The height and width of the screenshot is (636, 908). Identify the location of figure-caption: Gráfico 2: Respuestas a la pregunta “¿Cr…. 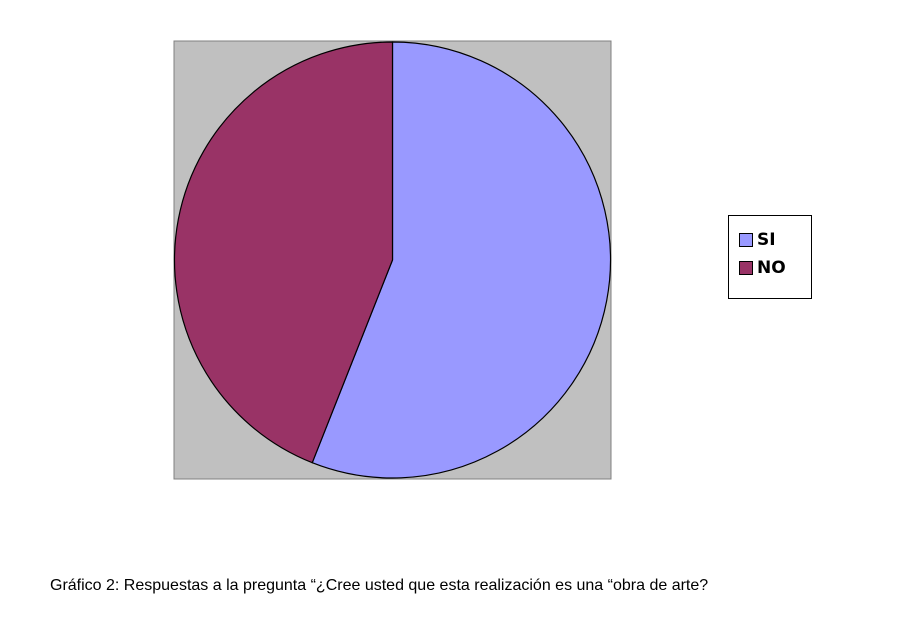
(379, 585).